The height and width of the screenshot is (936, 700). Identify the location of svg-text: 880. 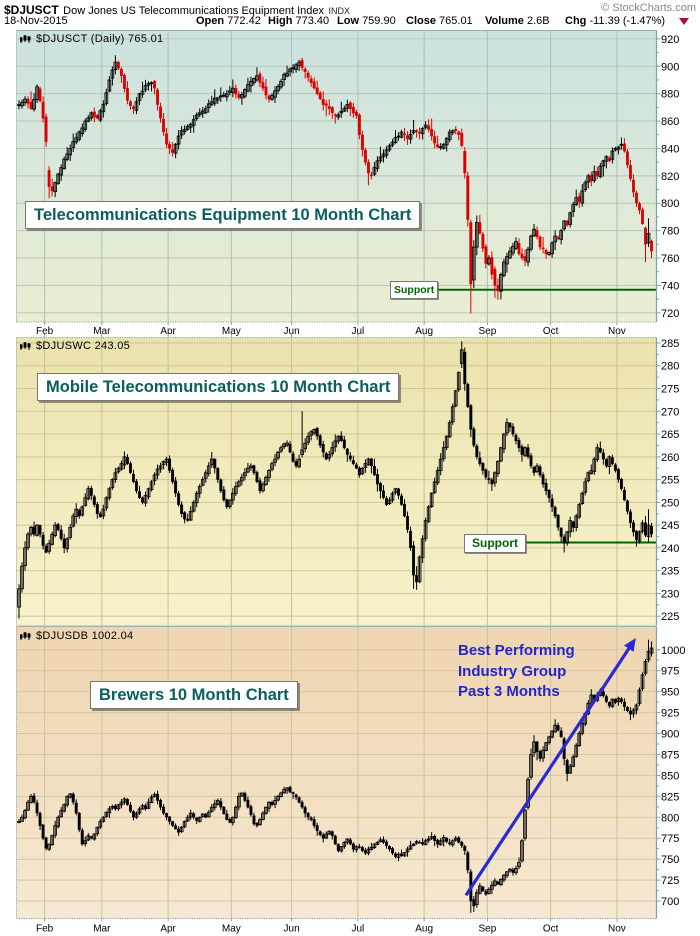
(670, 95).